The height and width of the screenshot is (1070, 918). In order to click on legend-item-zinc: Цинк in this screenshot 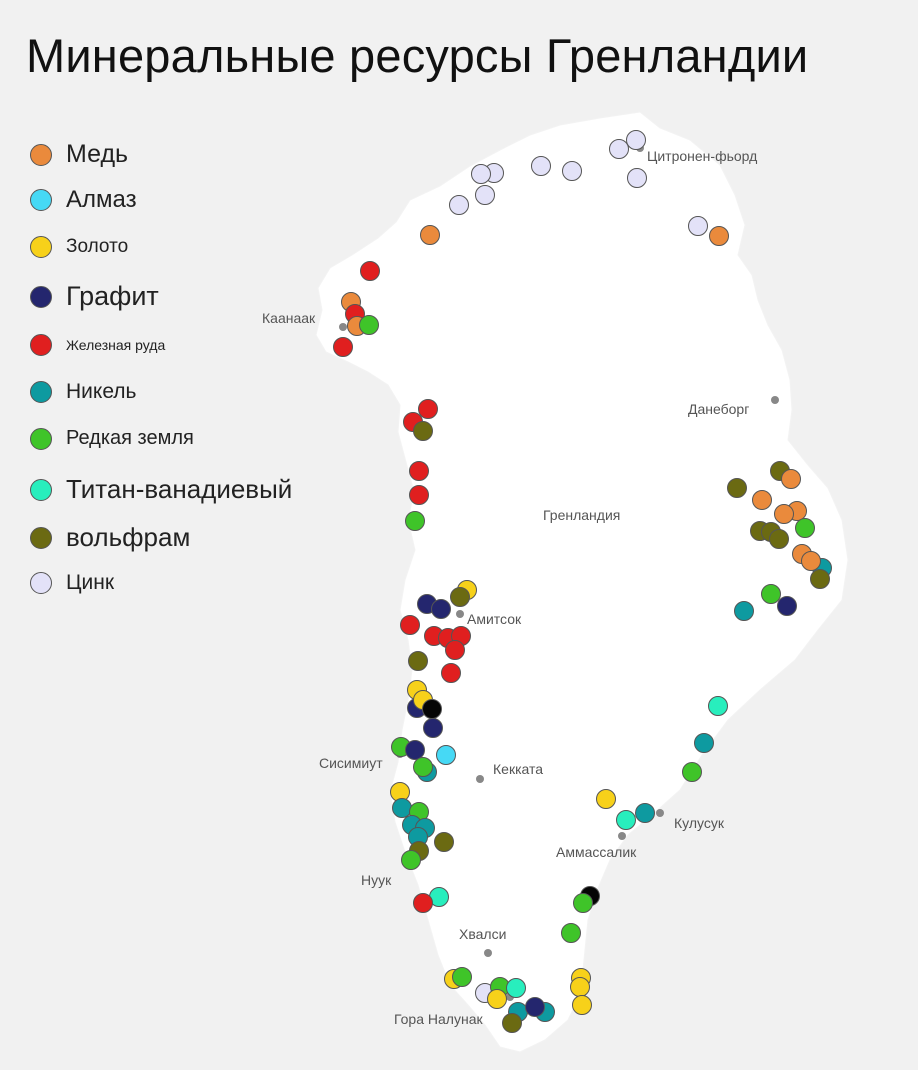, I will do `click(72, 583)`.